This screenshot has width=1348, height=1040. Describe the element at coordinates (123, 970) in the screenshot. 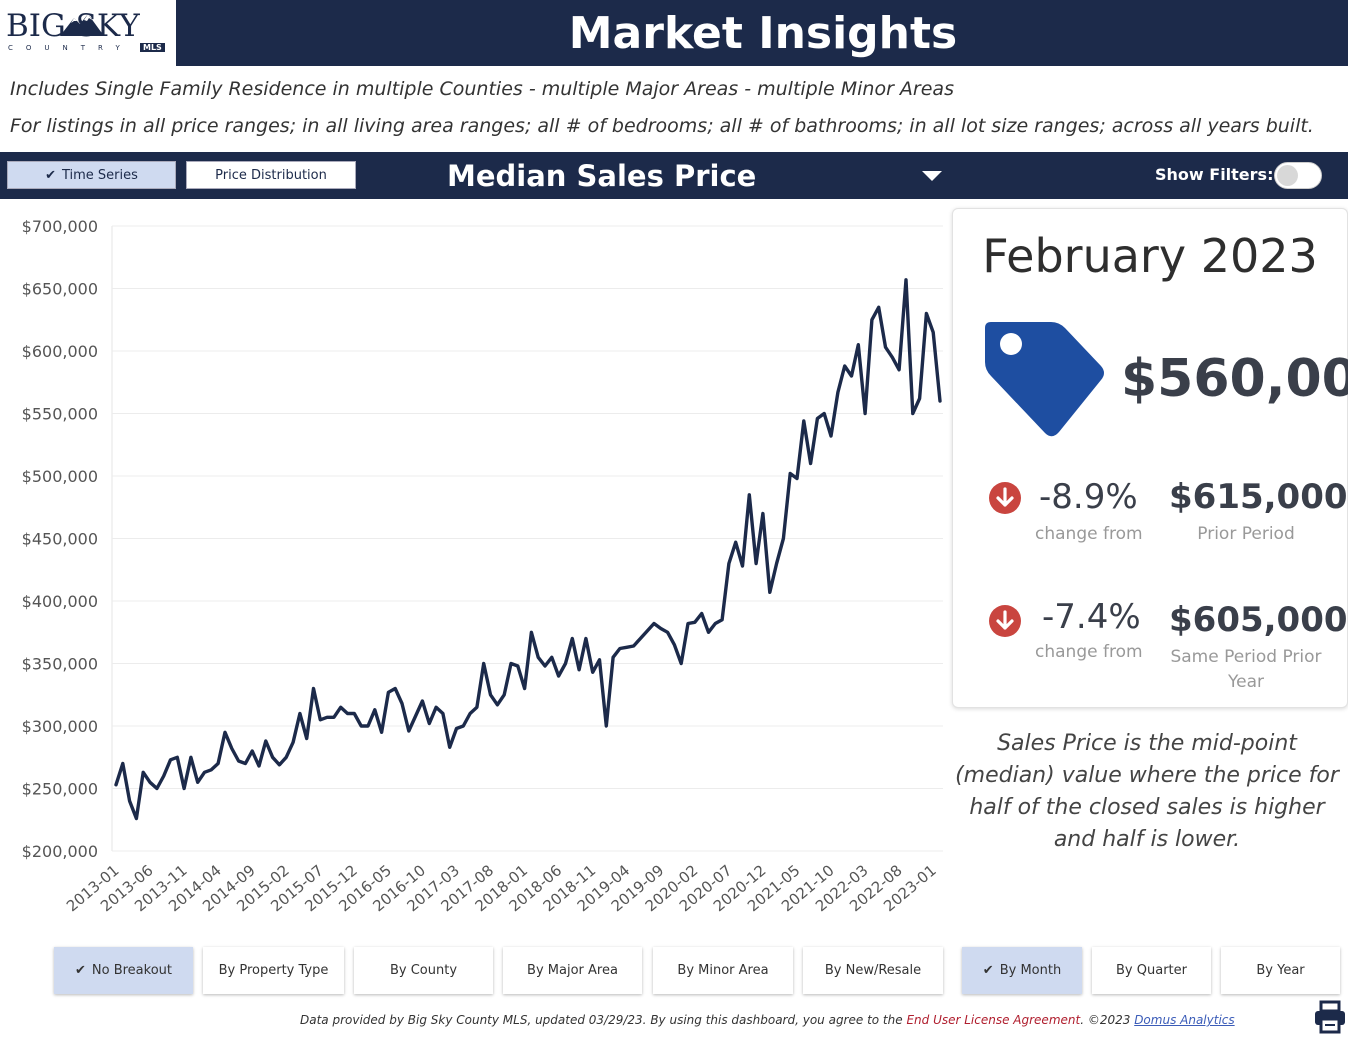

I see `no-breakout-button: ✔ No Breakout` at that location.